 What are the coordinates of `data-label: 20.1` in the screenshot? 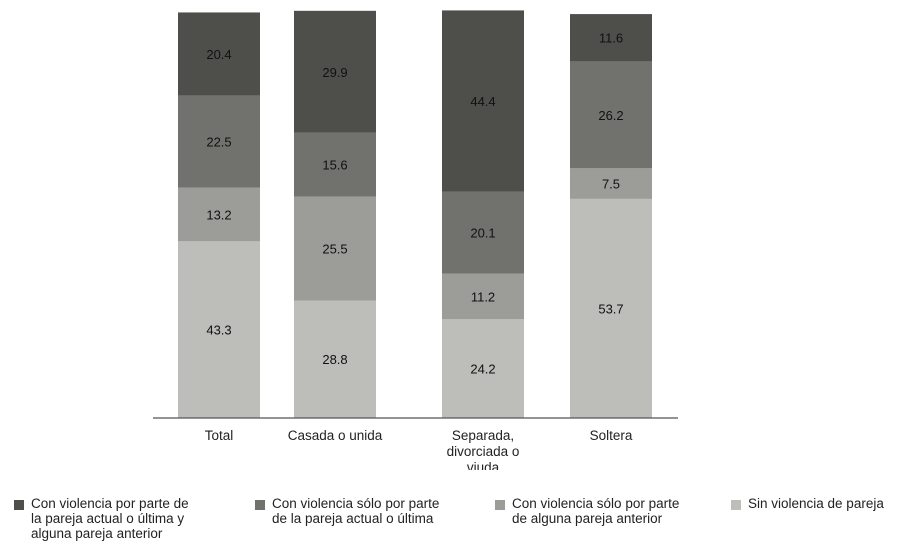 It's located at (482, 233).